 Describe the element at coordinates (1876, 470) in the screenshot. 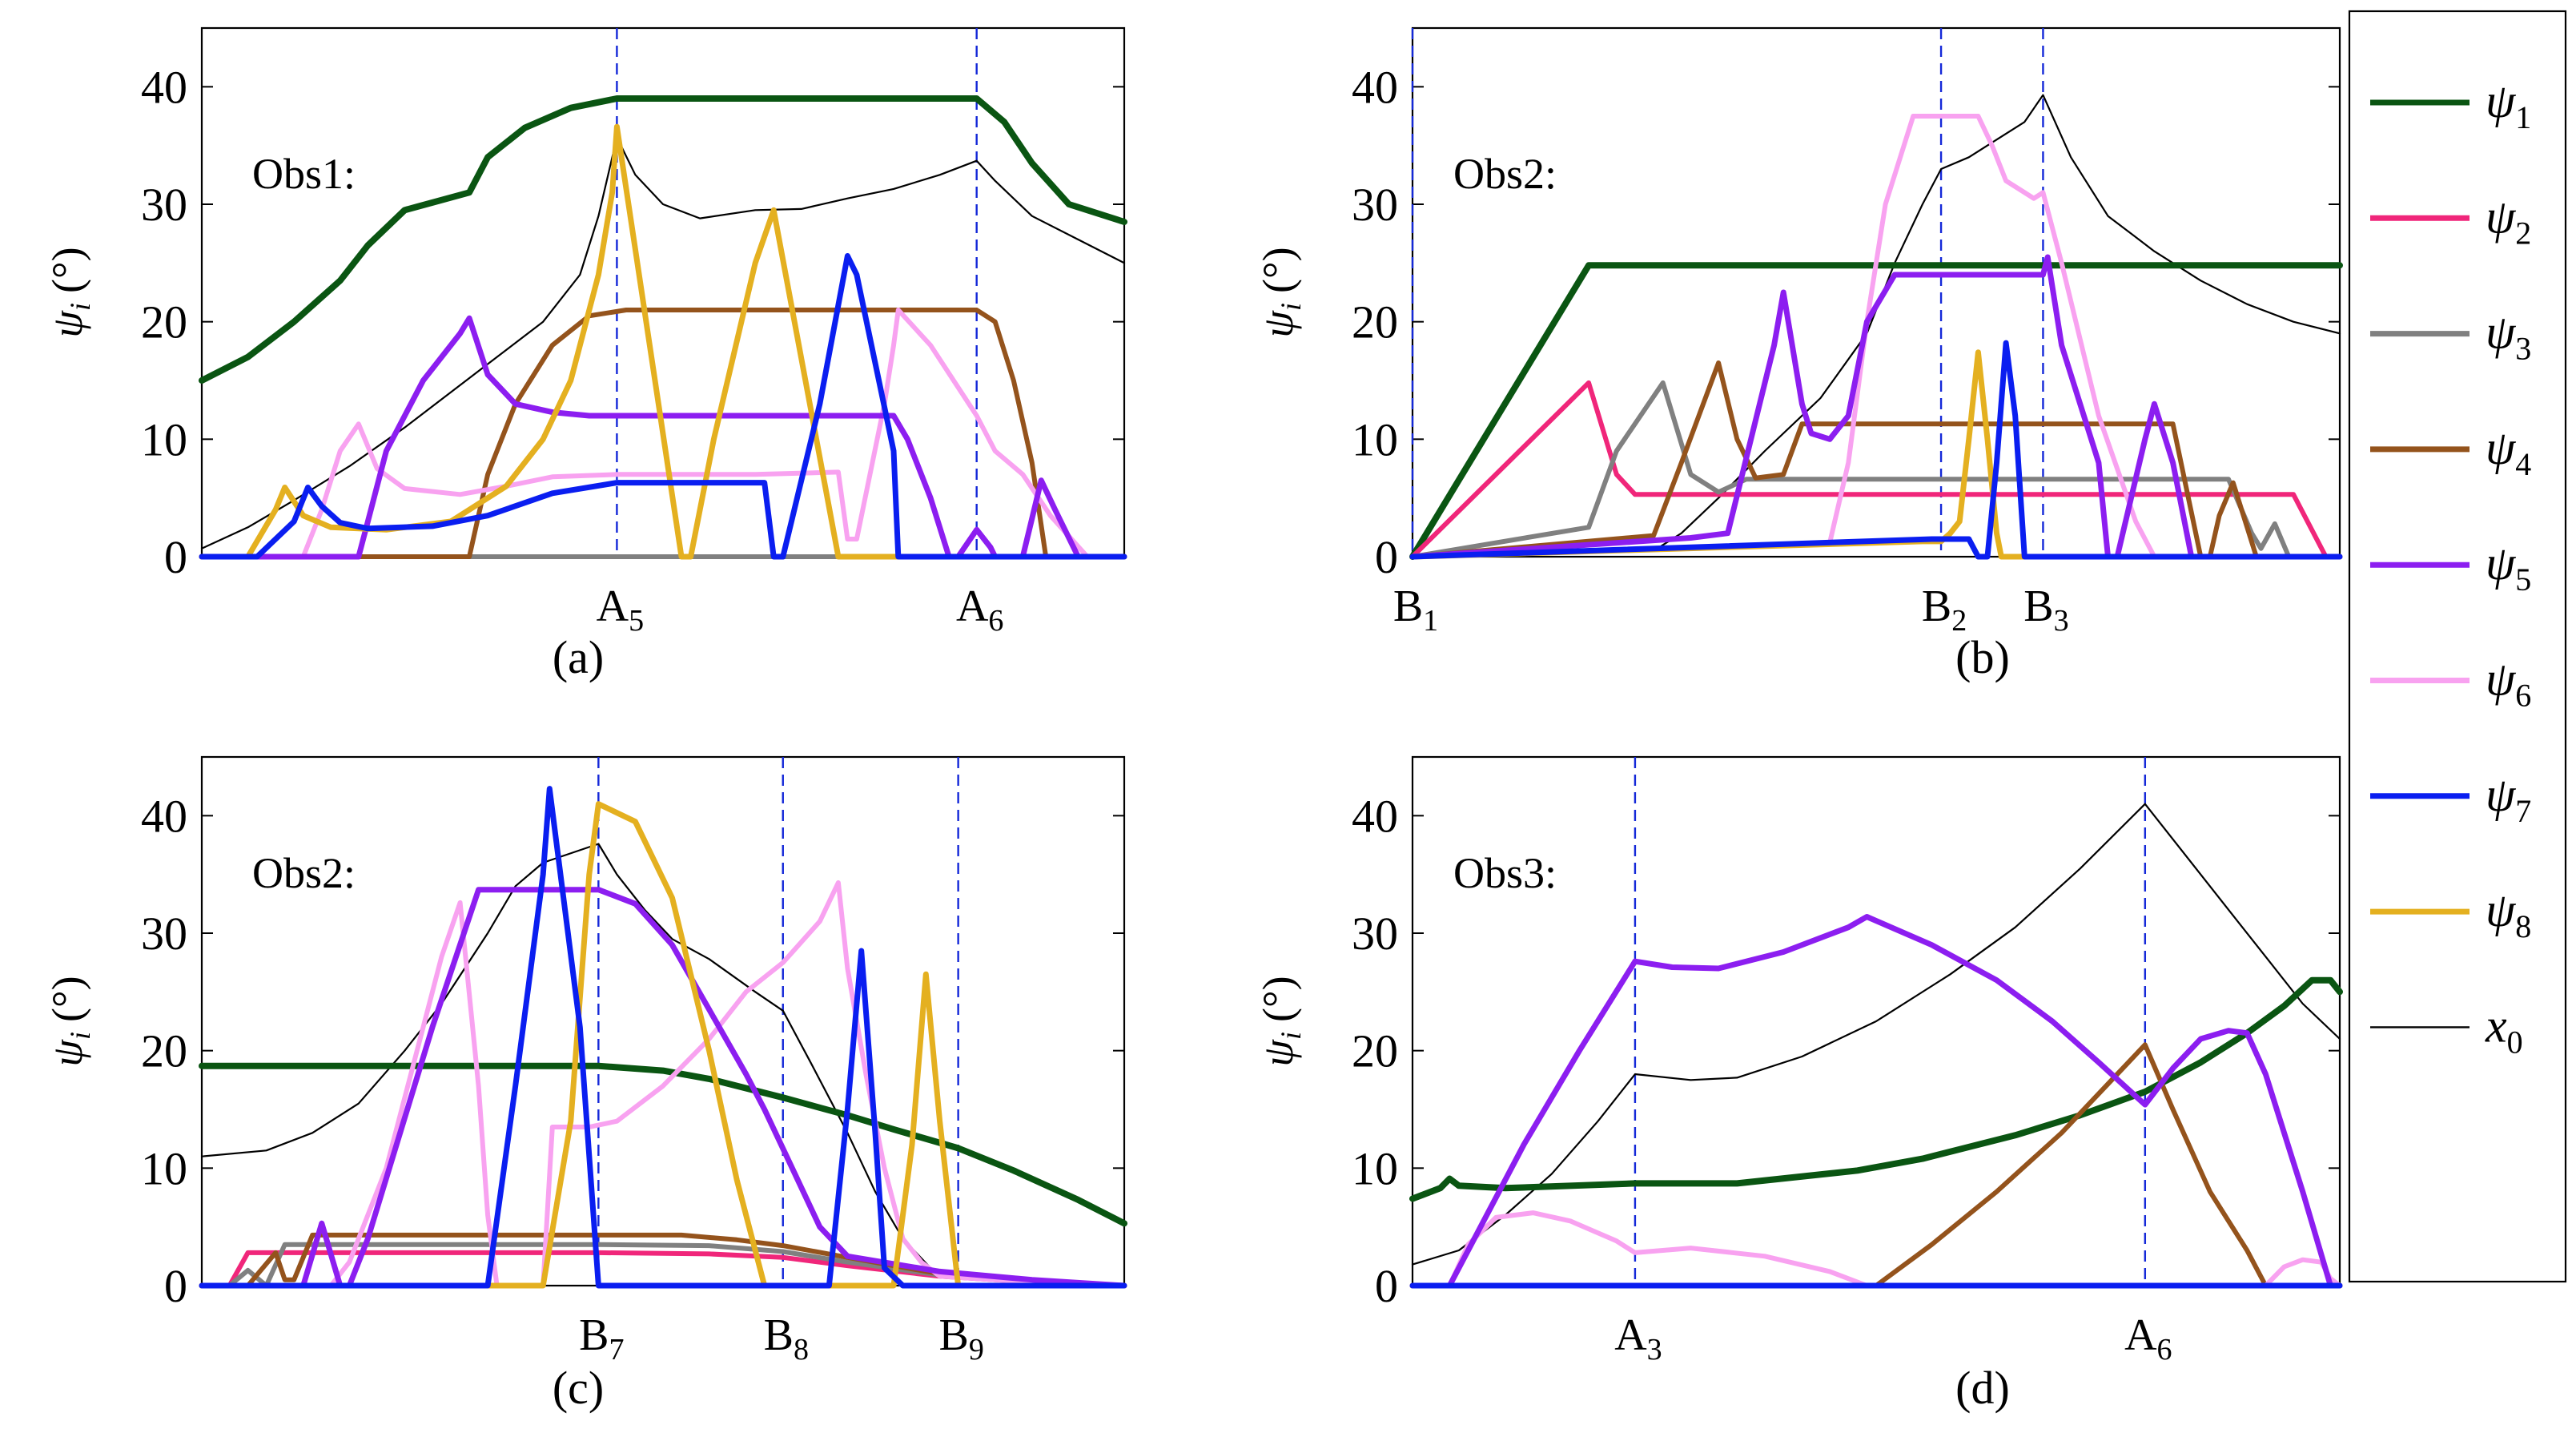

I see `series-line-psi3` at that location.